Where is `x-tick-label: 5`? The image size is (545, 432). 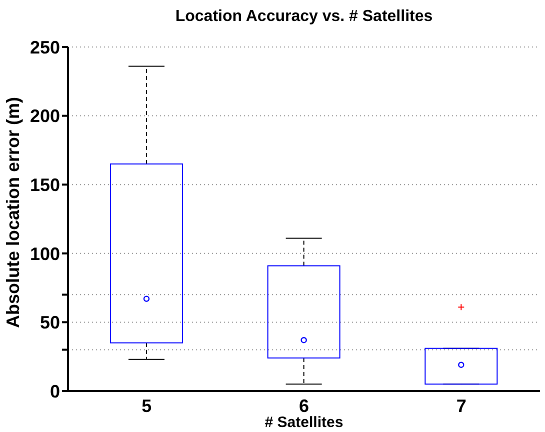 x-tick-label: 5 is located at coordinates (147, 406).